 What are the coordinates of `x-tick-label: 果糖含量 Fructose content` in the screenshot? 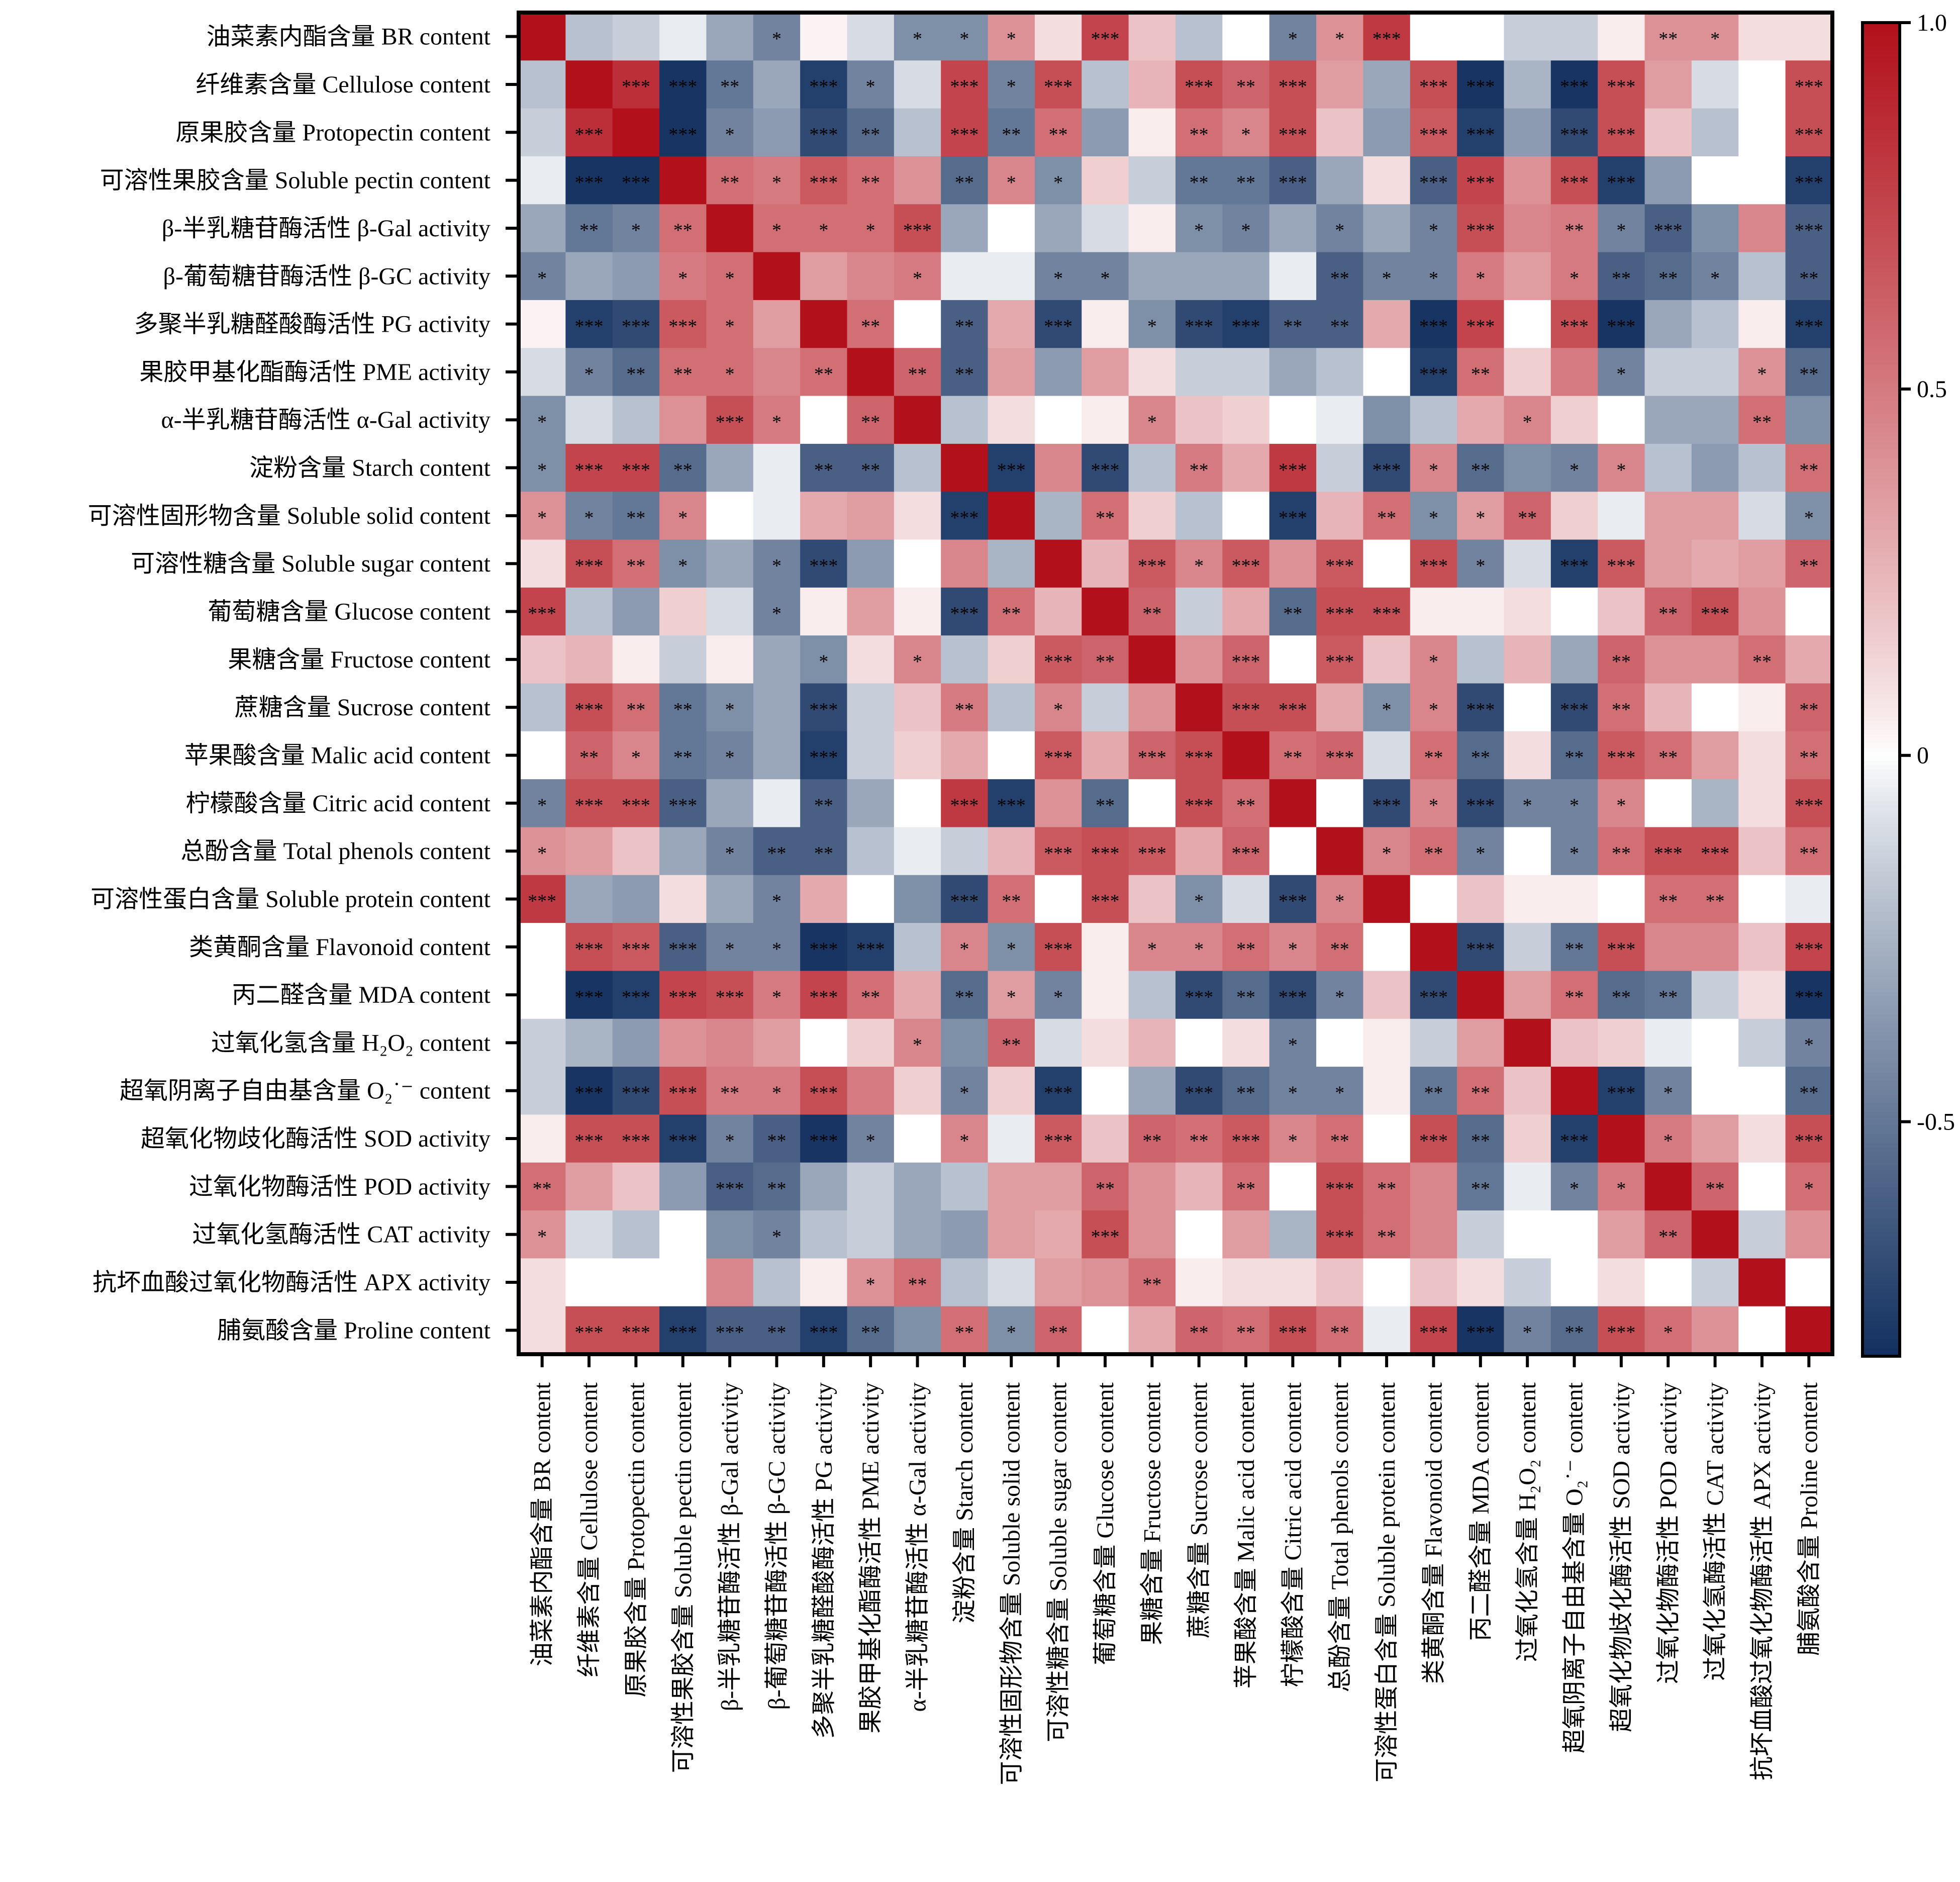 It's located at (1152, 1514).